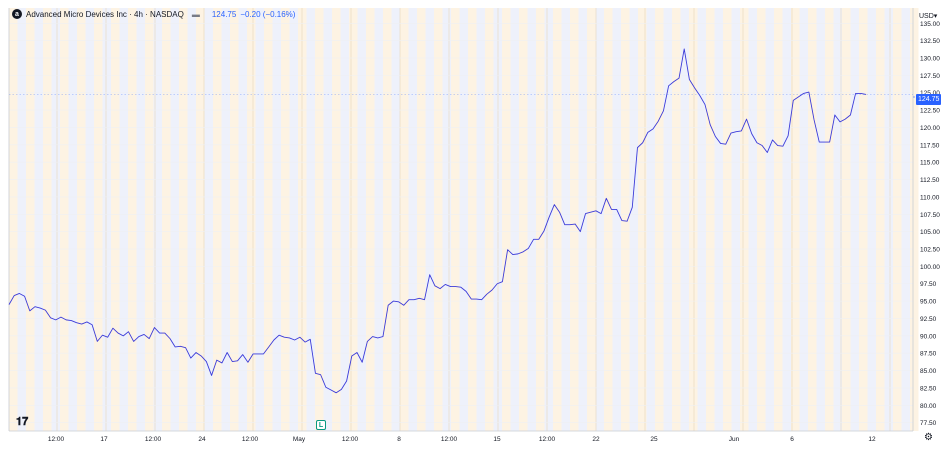  Describe the element at coordinates (321, 425) in the screenshot. I see `earnings-event-marker: L` at that location.